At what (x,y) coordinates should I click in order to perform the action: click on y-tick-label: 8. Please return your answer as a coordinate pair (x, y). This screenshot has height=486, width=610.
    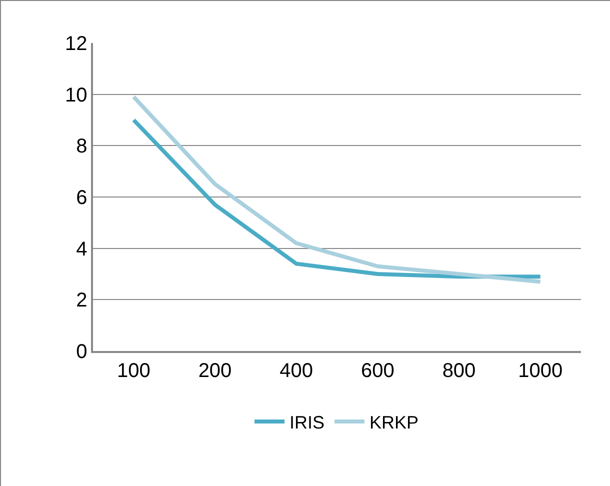
    Looking at the image, I should click on (82, 147).